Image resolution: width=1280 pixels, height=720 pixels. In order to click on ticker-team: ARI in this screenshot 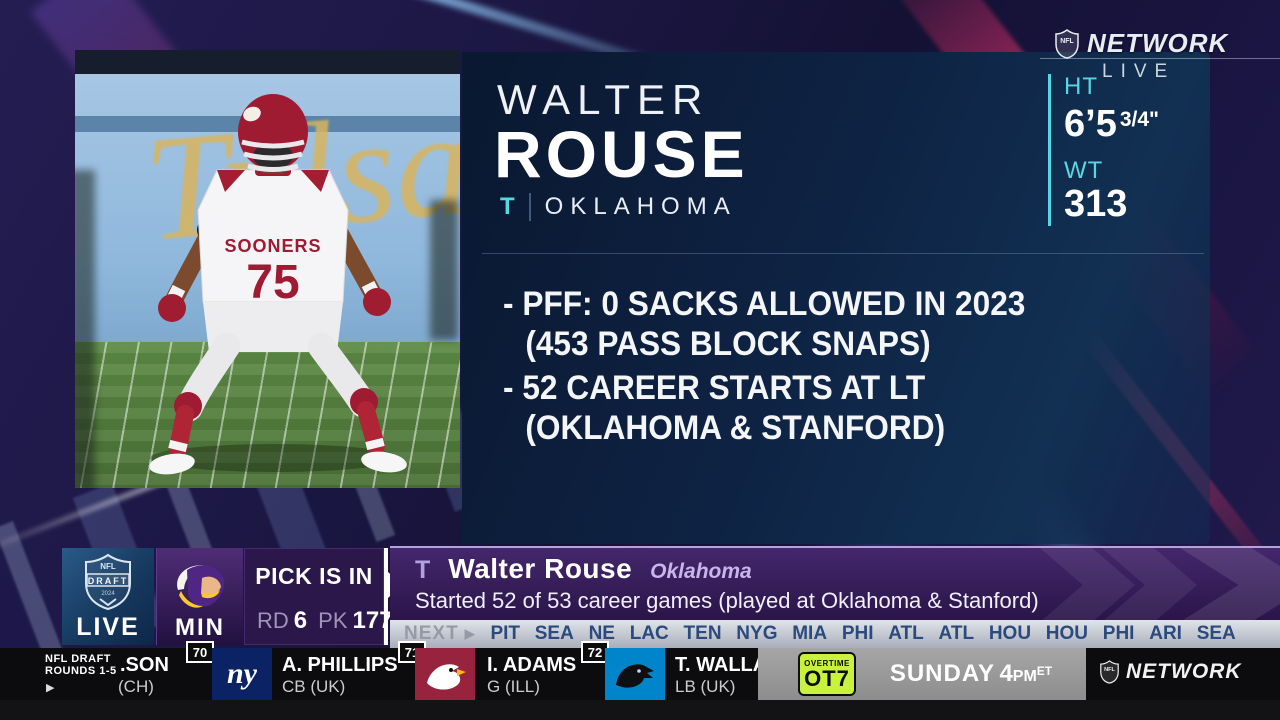, I will do `click(1165, 633)`.